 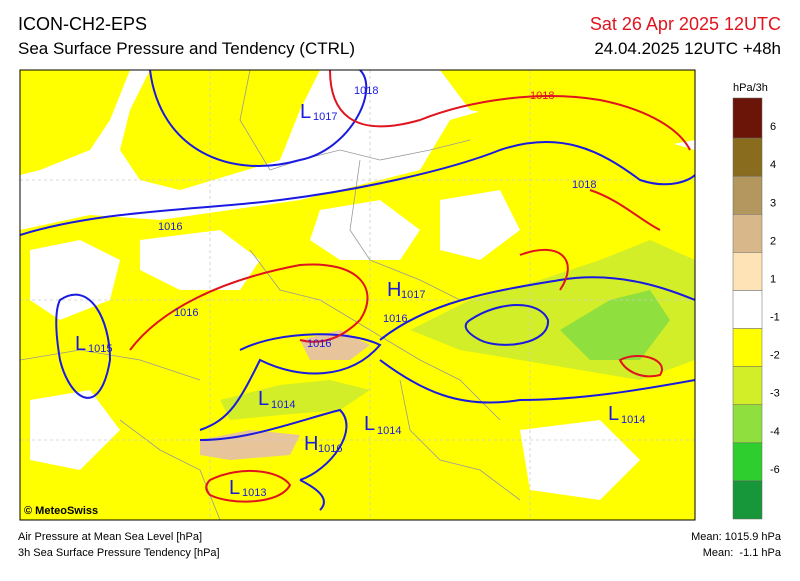 What do you see at coordinates (82, 24) in the screenshot?
I see `model-name: ICON-CH2-EPS` at bounding box center [82, 24].